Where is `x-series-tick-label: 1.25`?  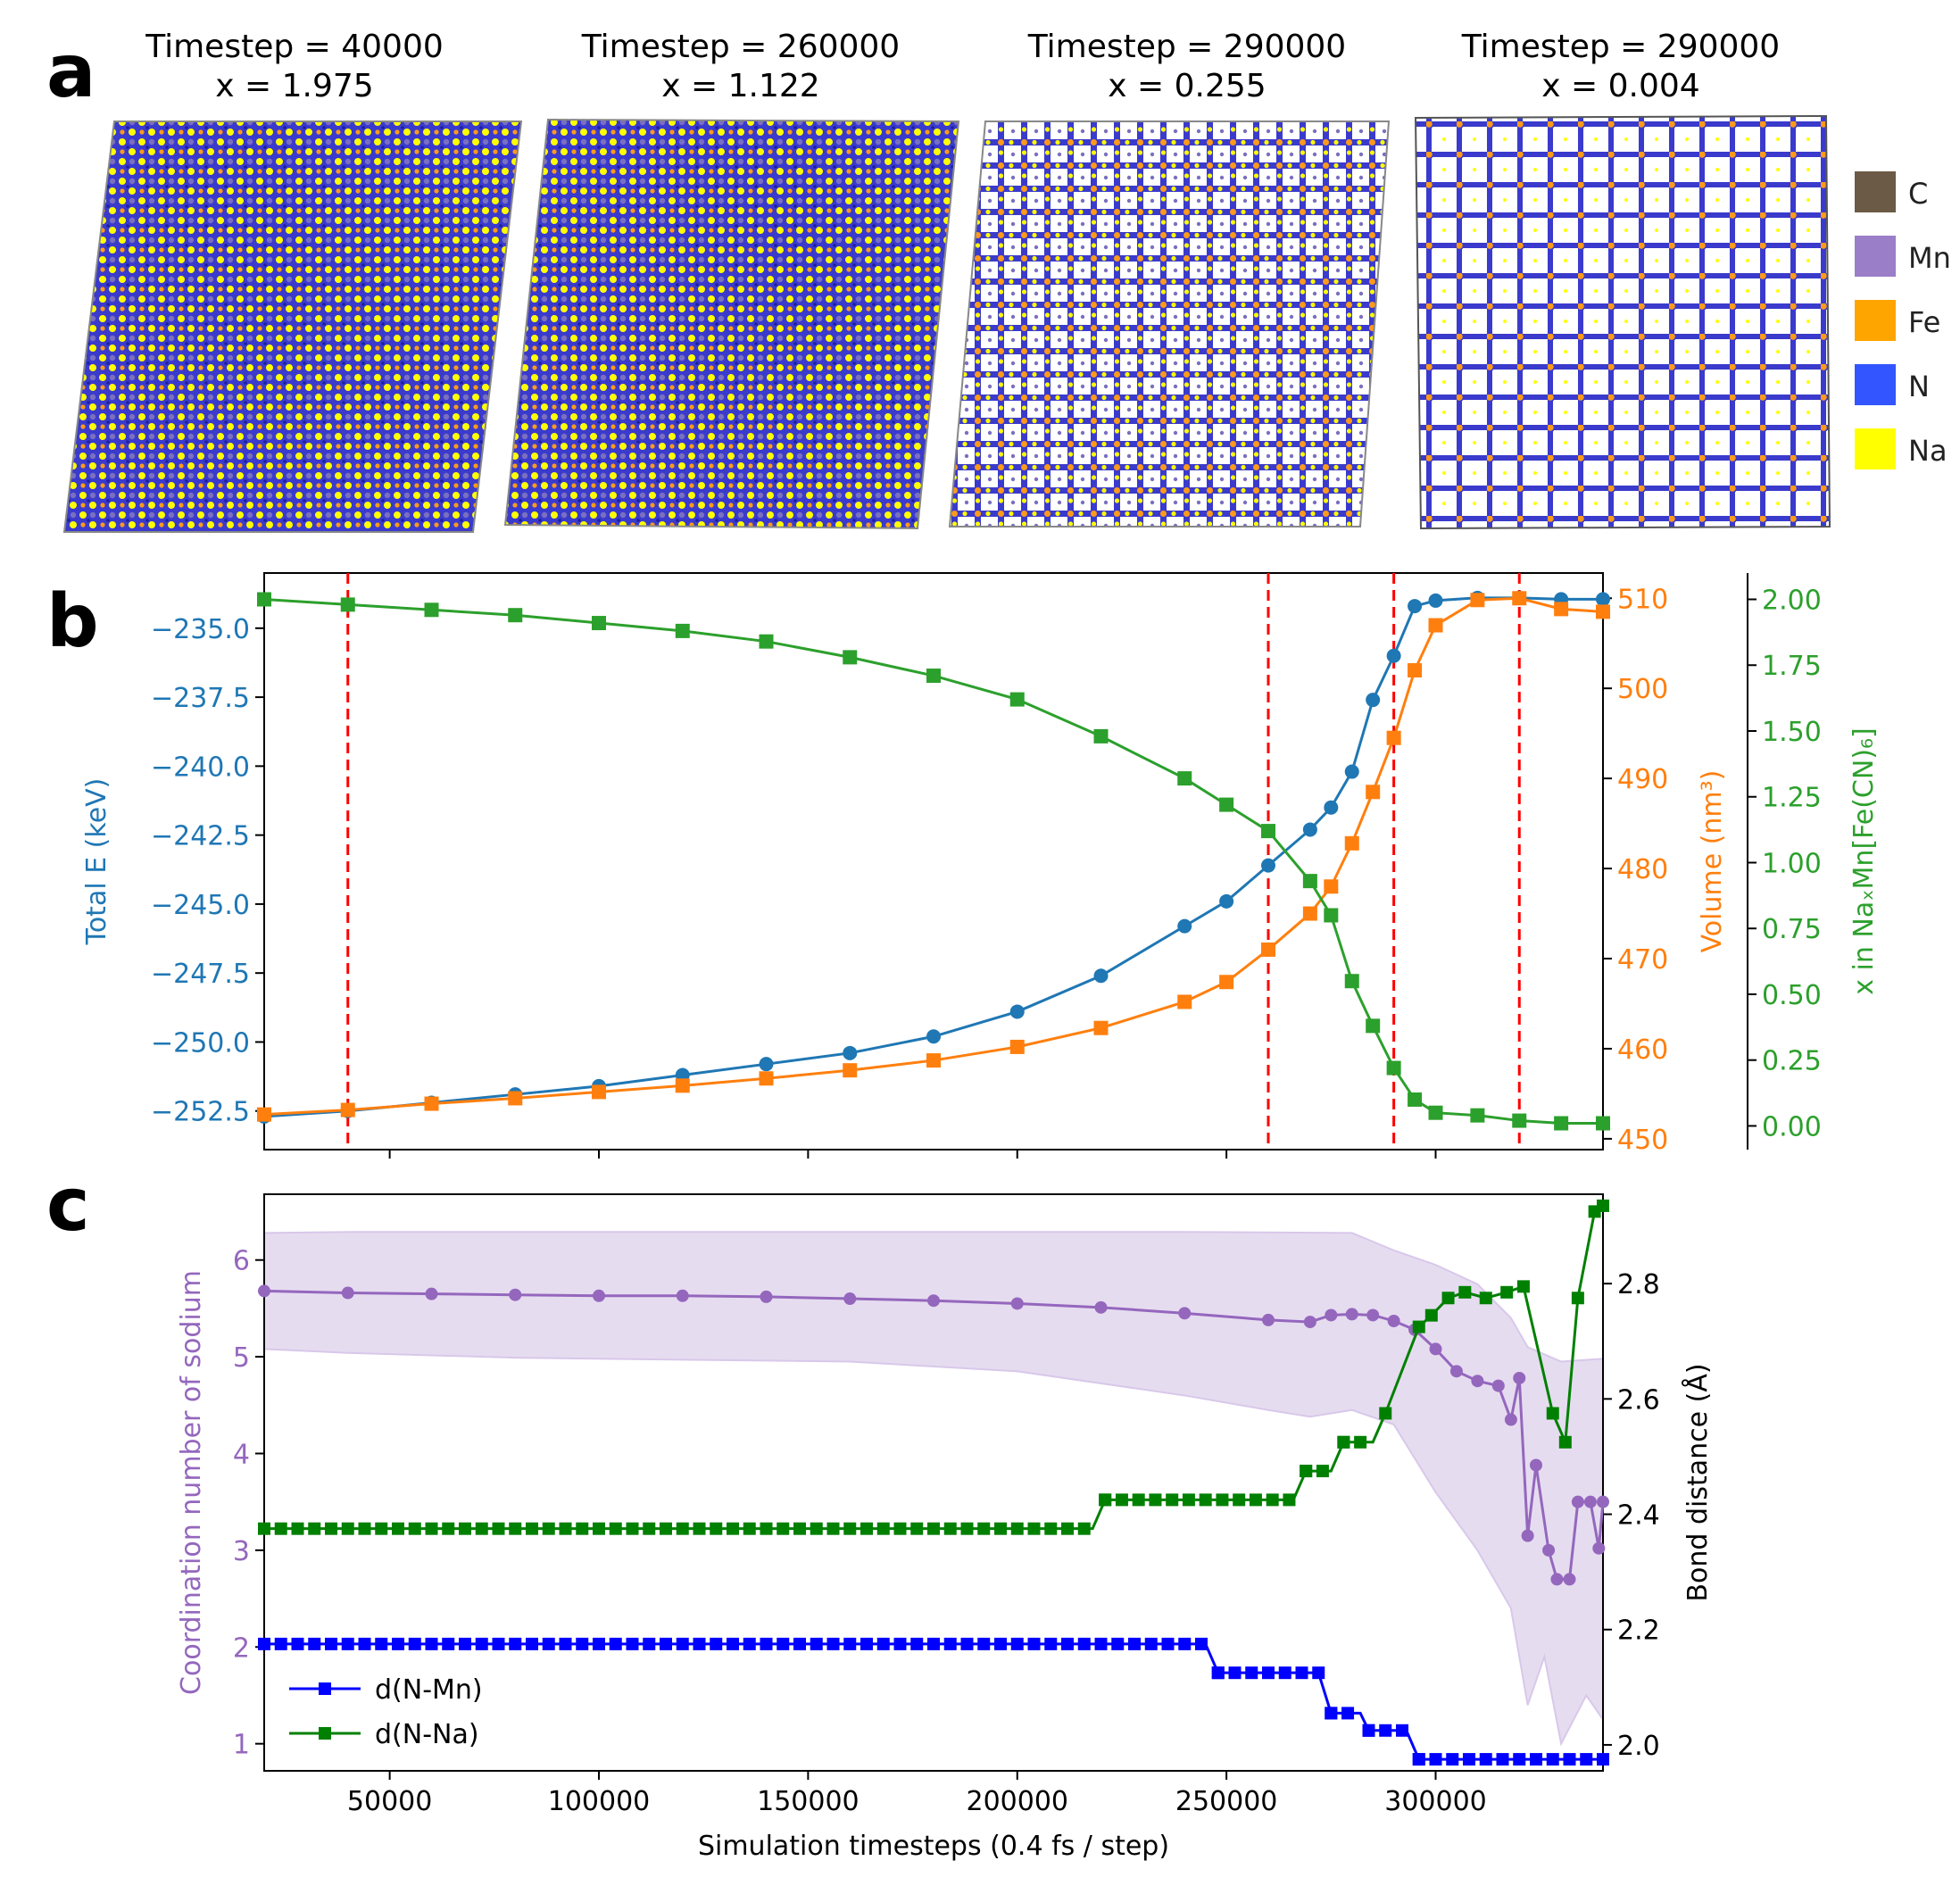 x-series-tick-label: 1.25 is located at coordinates (1792, 798).